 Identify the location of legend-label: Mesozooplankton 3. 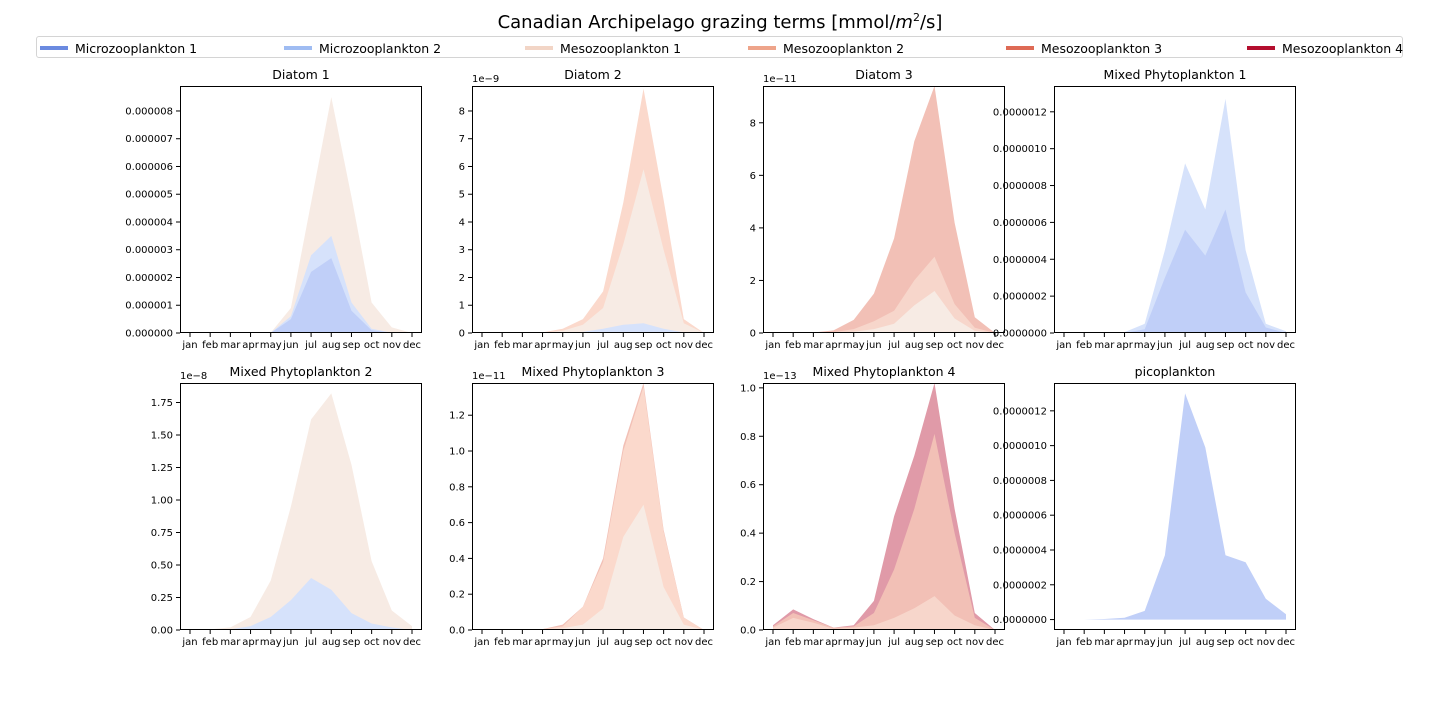
(1102, 48).